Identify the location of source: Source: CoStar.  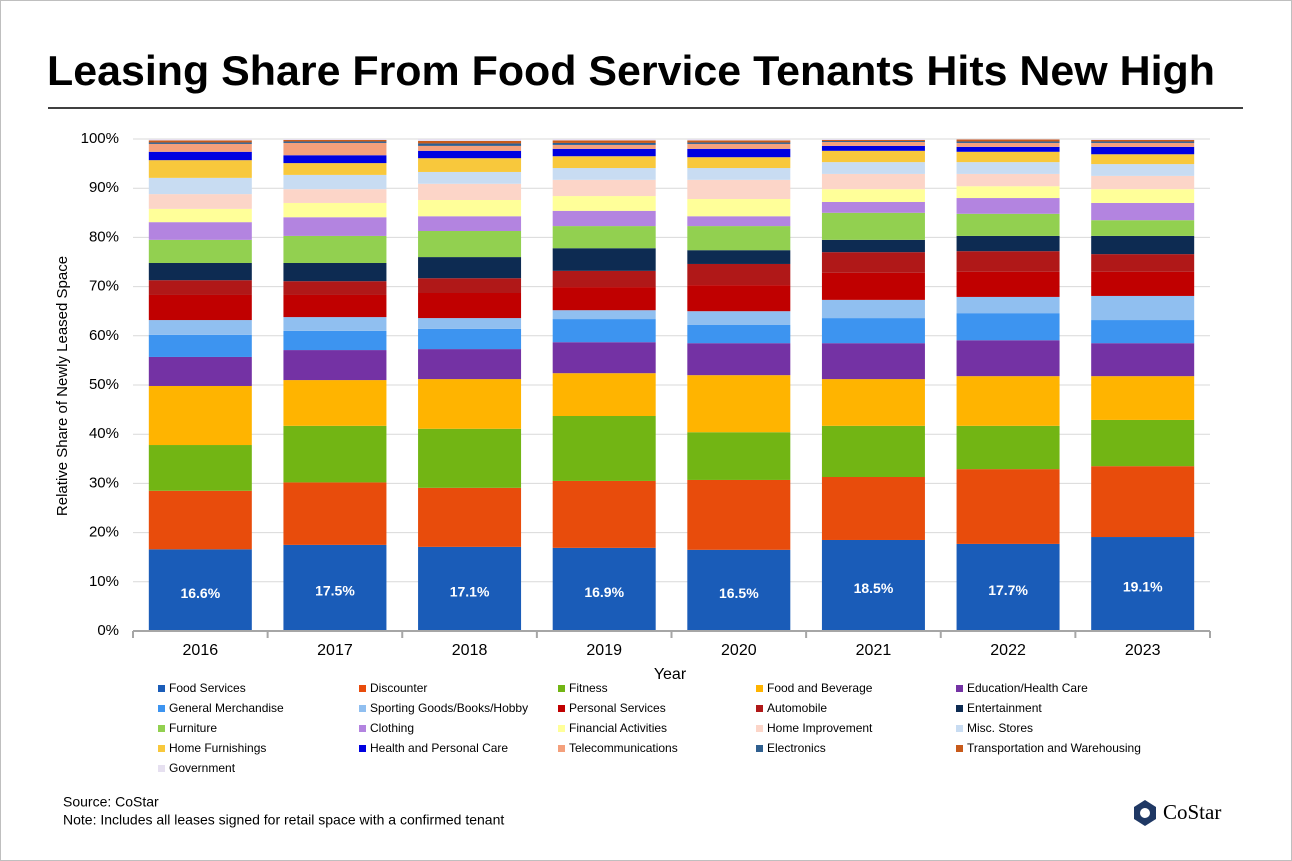
(111, 802).